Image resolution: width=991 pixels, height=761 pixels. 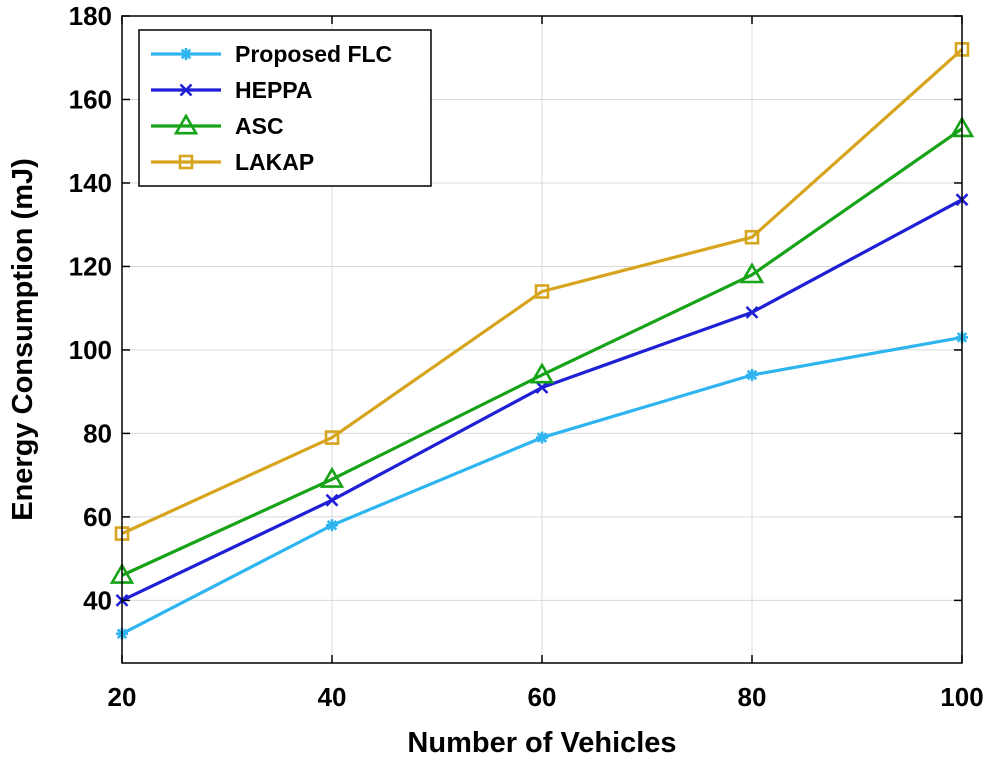 What do you see at coordinates (752, 697) in the screenshot?
I see `x-tick-label: 80` at bounding box center [752, 697].